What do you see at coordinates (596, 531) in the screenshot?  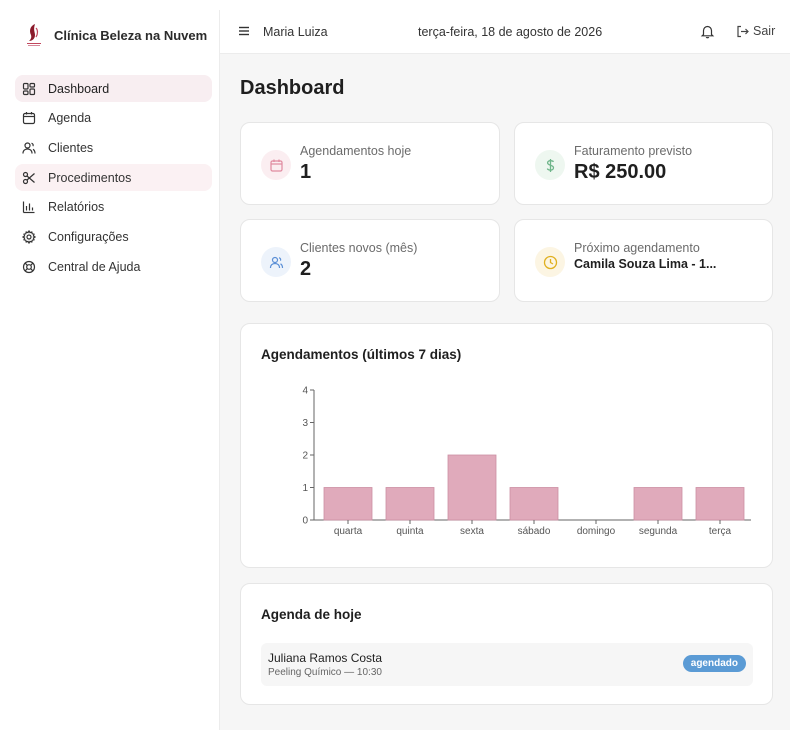 I see `x-tick-label: domingo` at bounding box center [596, 531].